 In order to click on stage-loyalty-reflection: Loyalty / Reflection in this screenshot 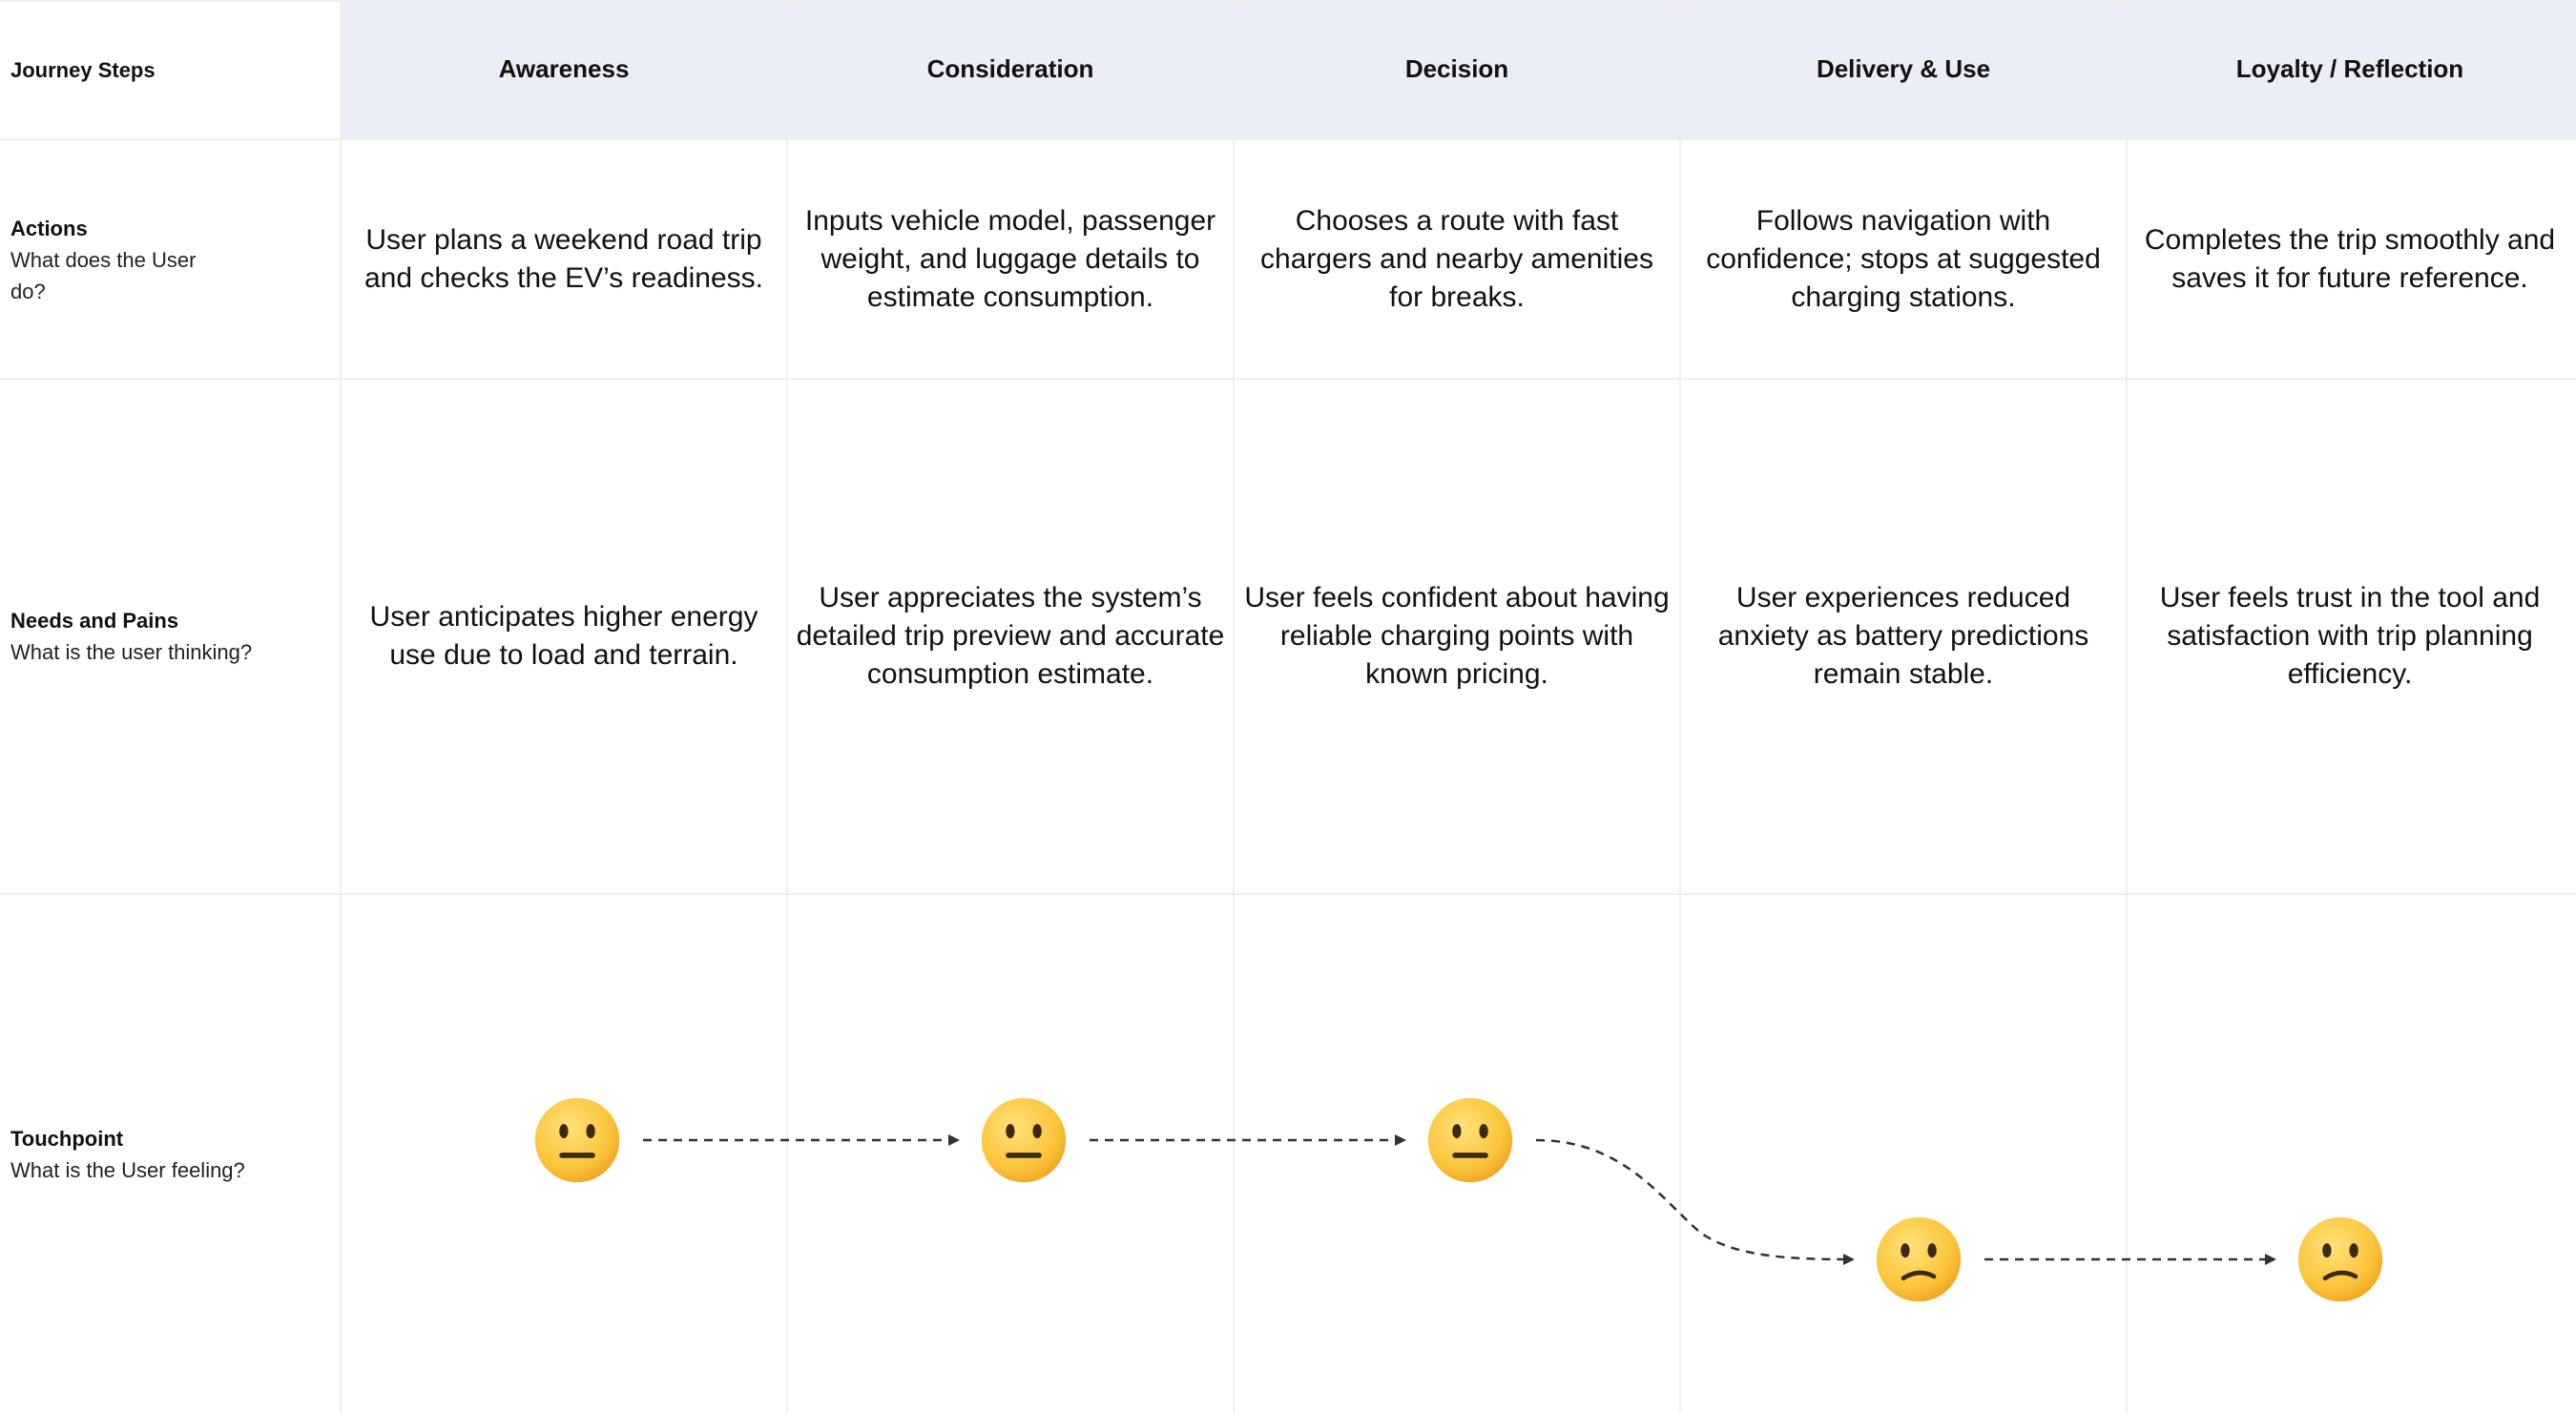, I will do `click(2349, 68)`.